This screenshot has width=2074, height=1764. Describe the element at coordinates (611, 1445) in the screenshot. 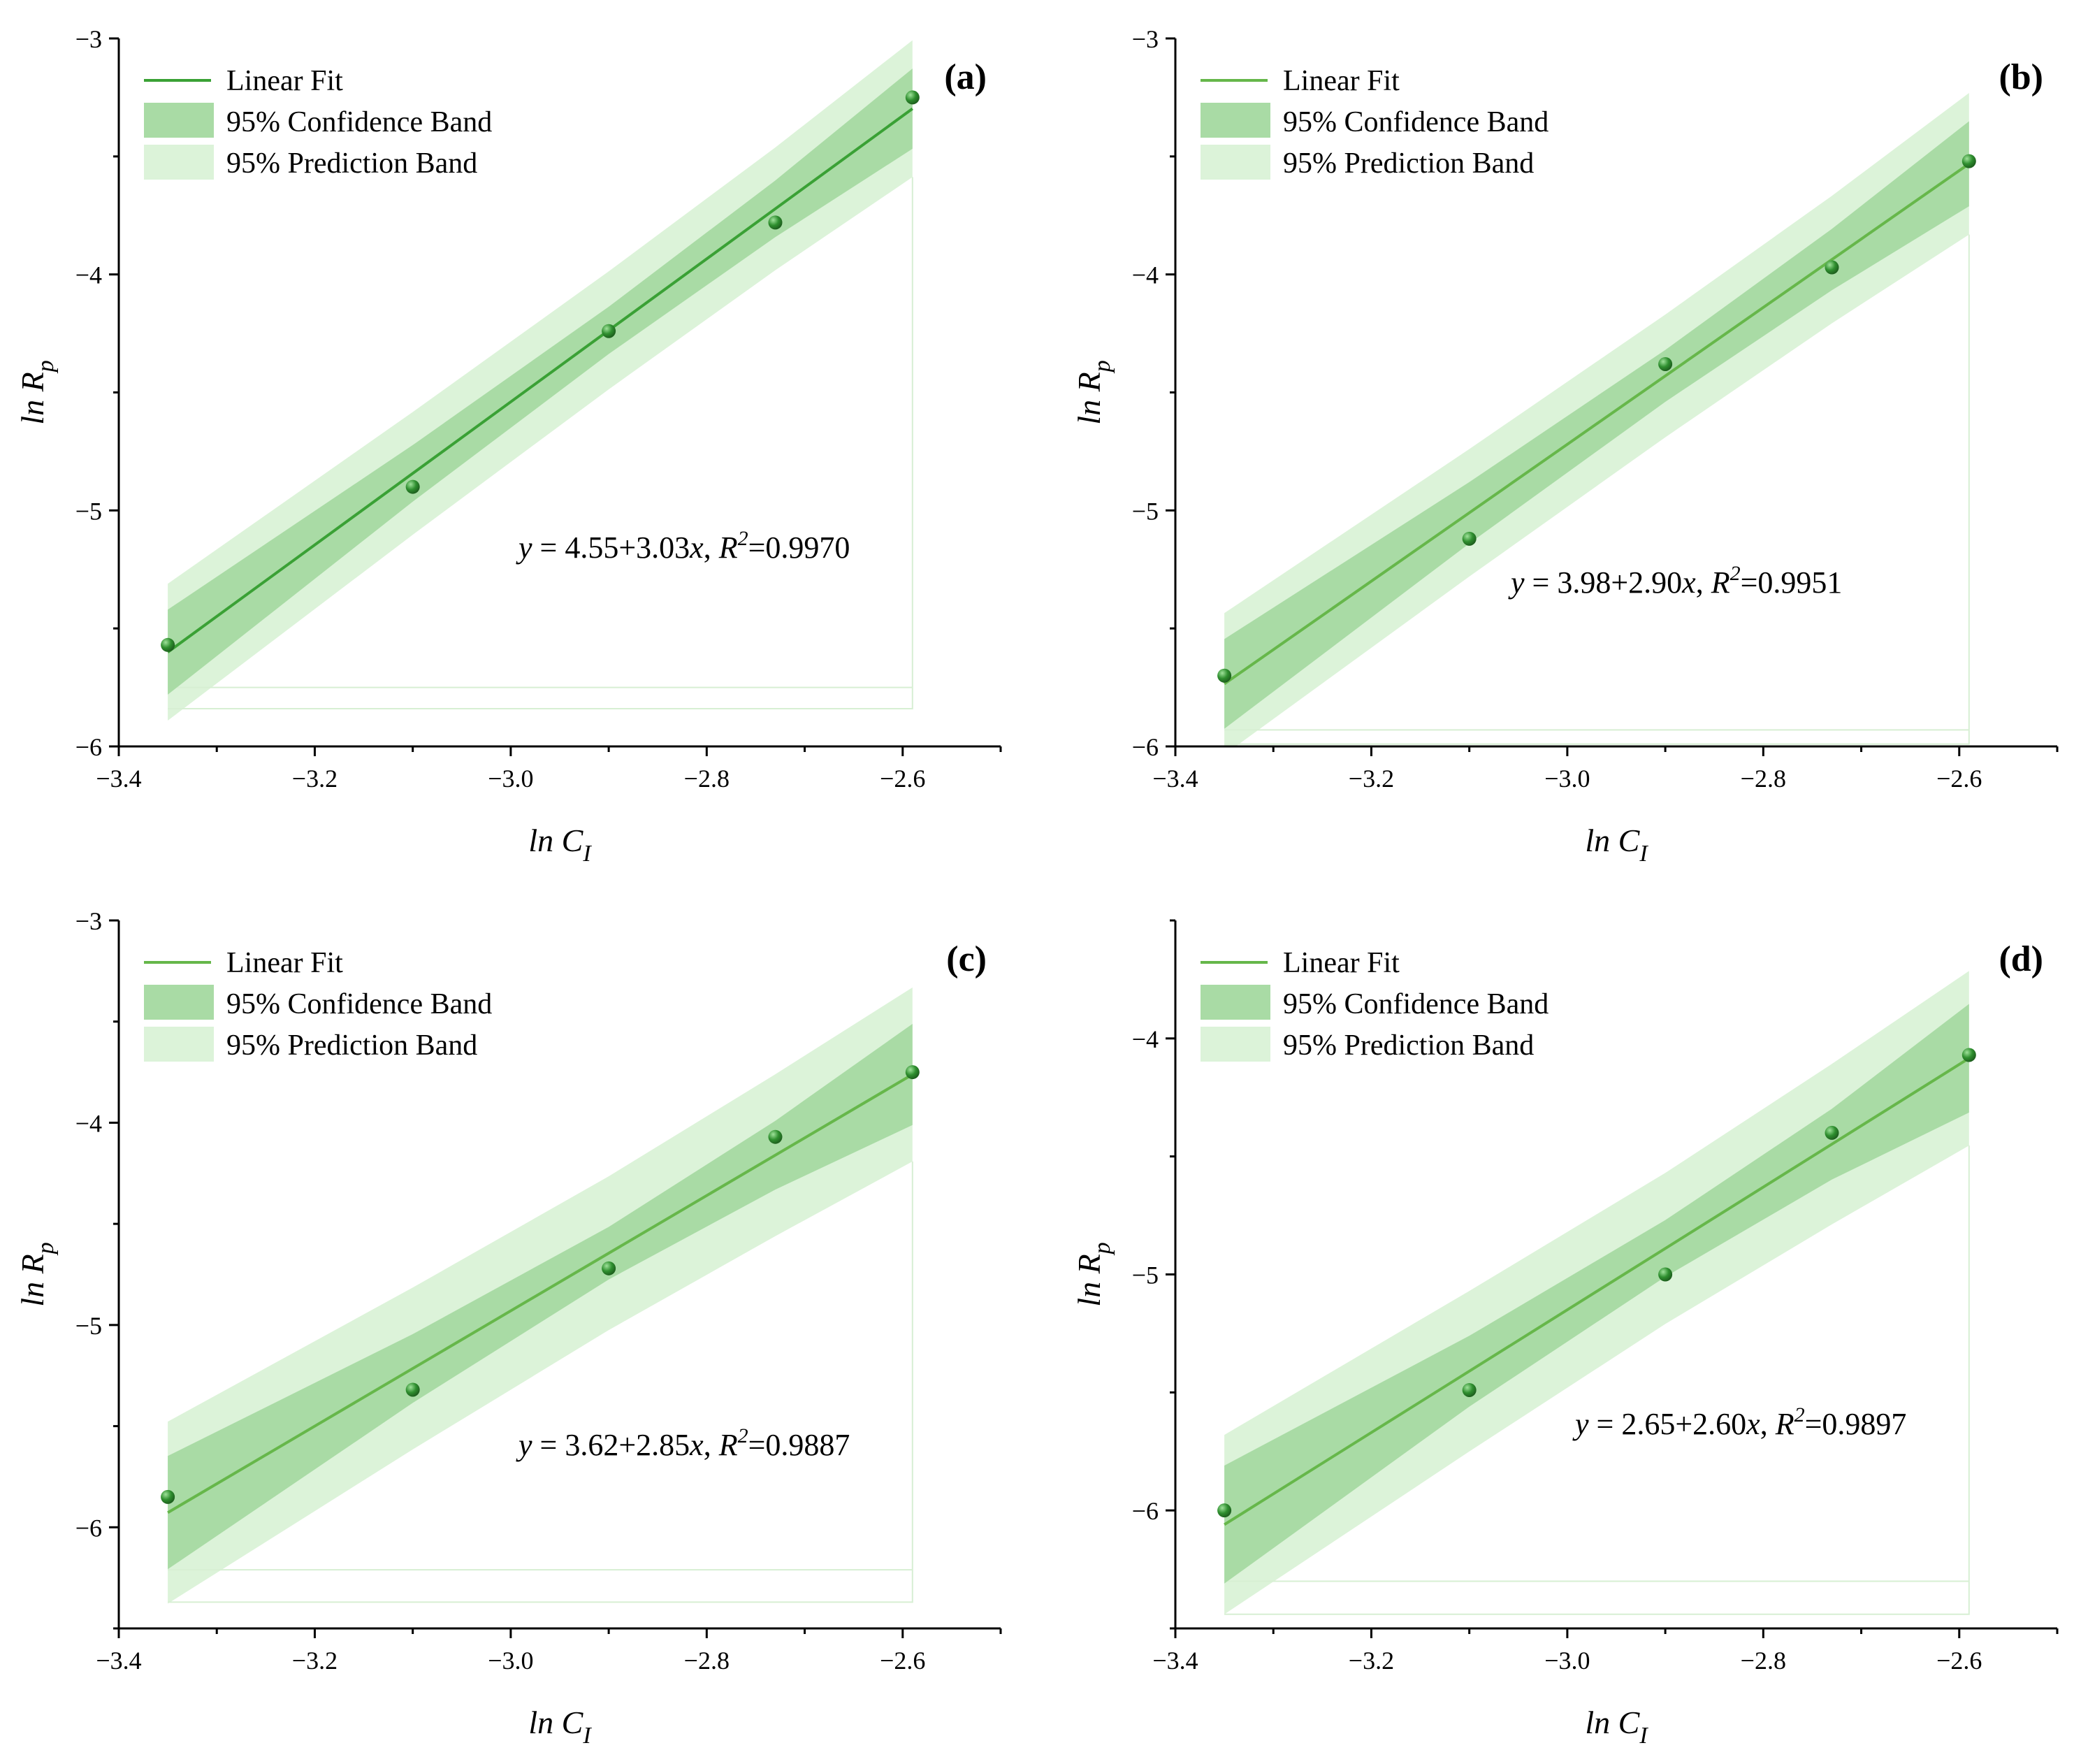

I see `equation-coeffs: = 3.62+2.85` at that location.